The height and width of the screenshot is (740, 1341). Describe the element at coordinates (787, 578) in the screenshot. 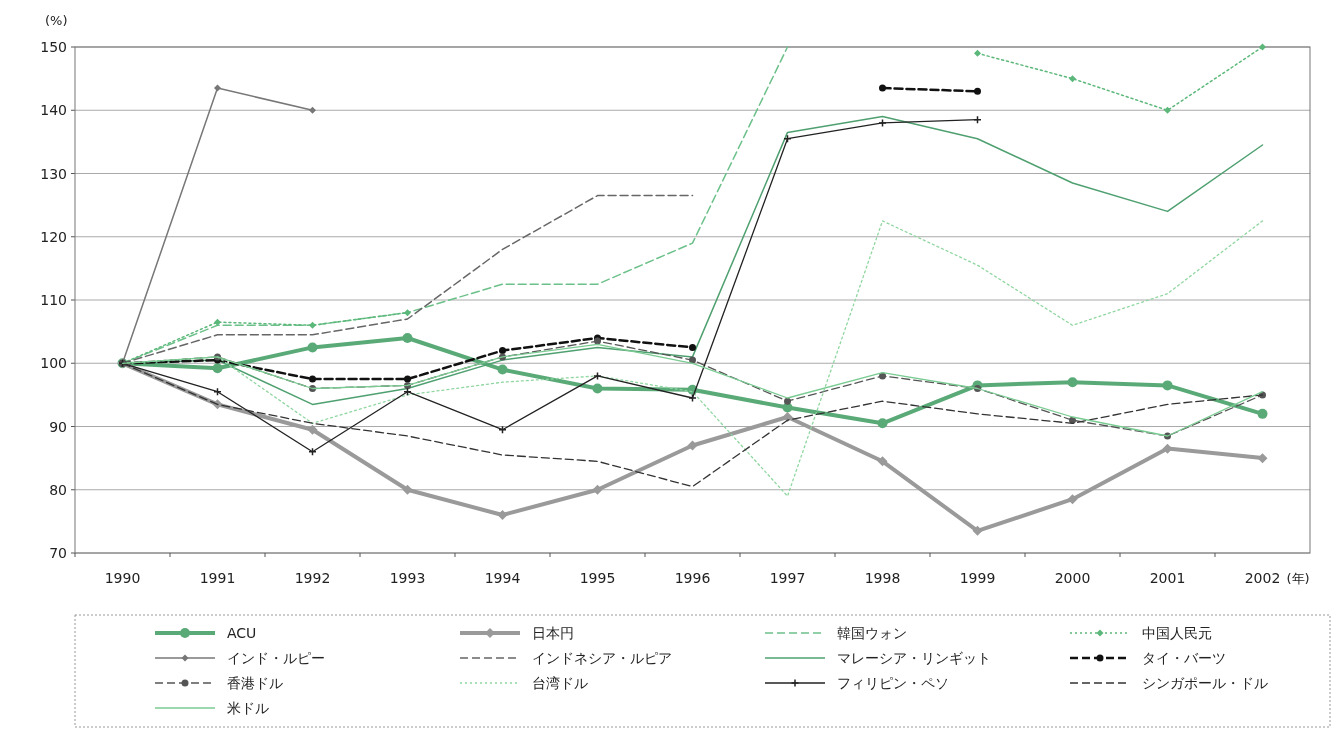

I see `x-tick-label: 1997` at that location.